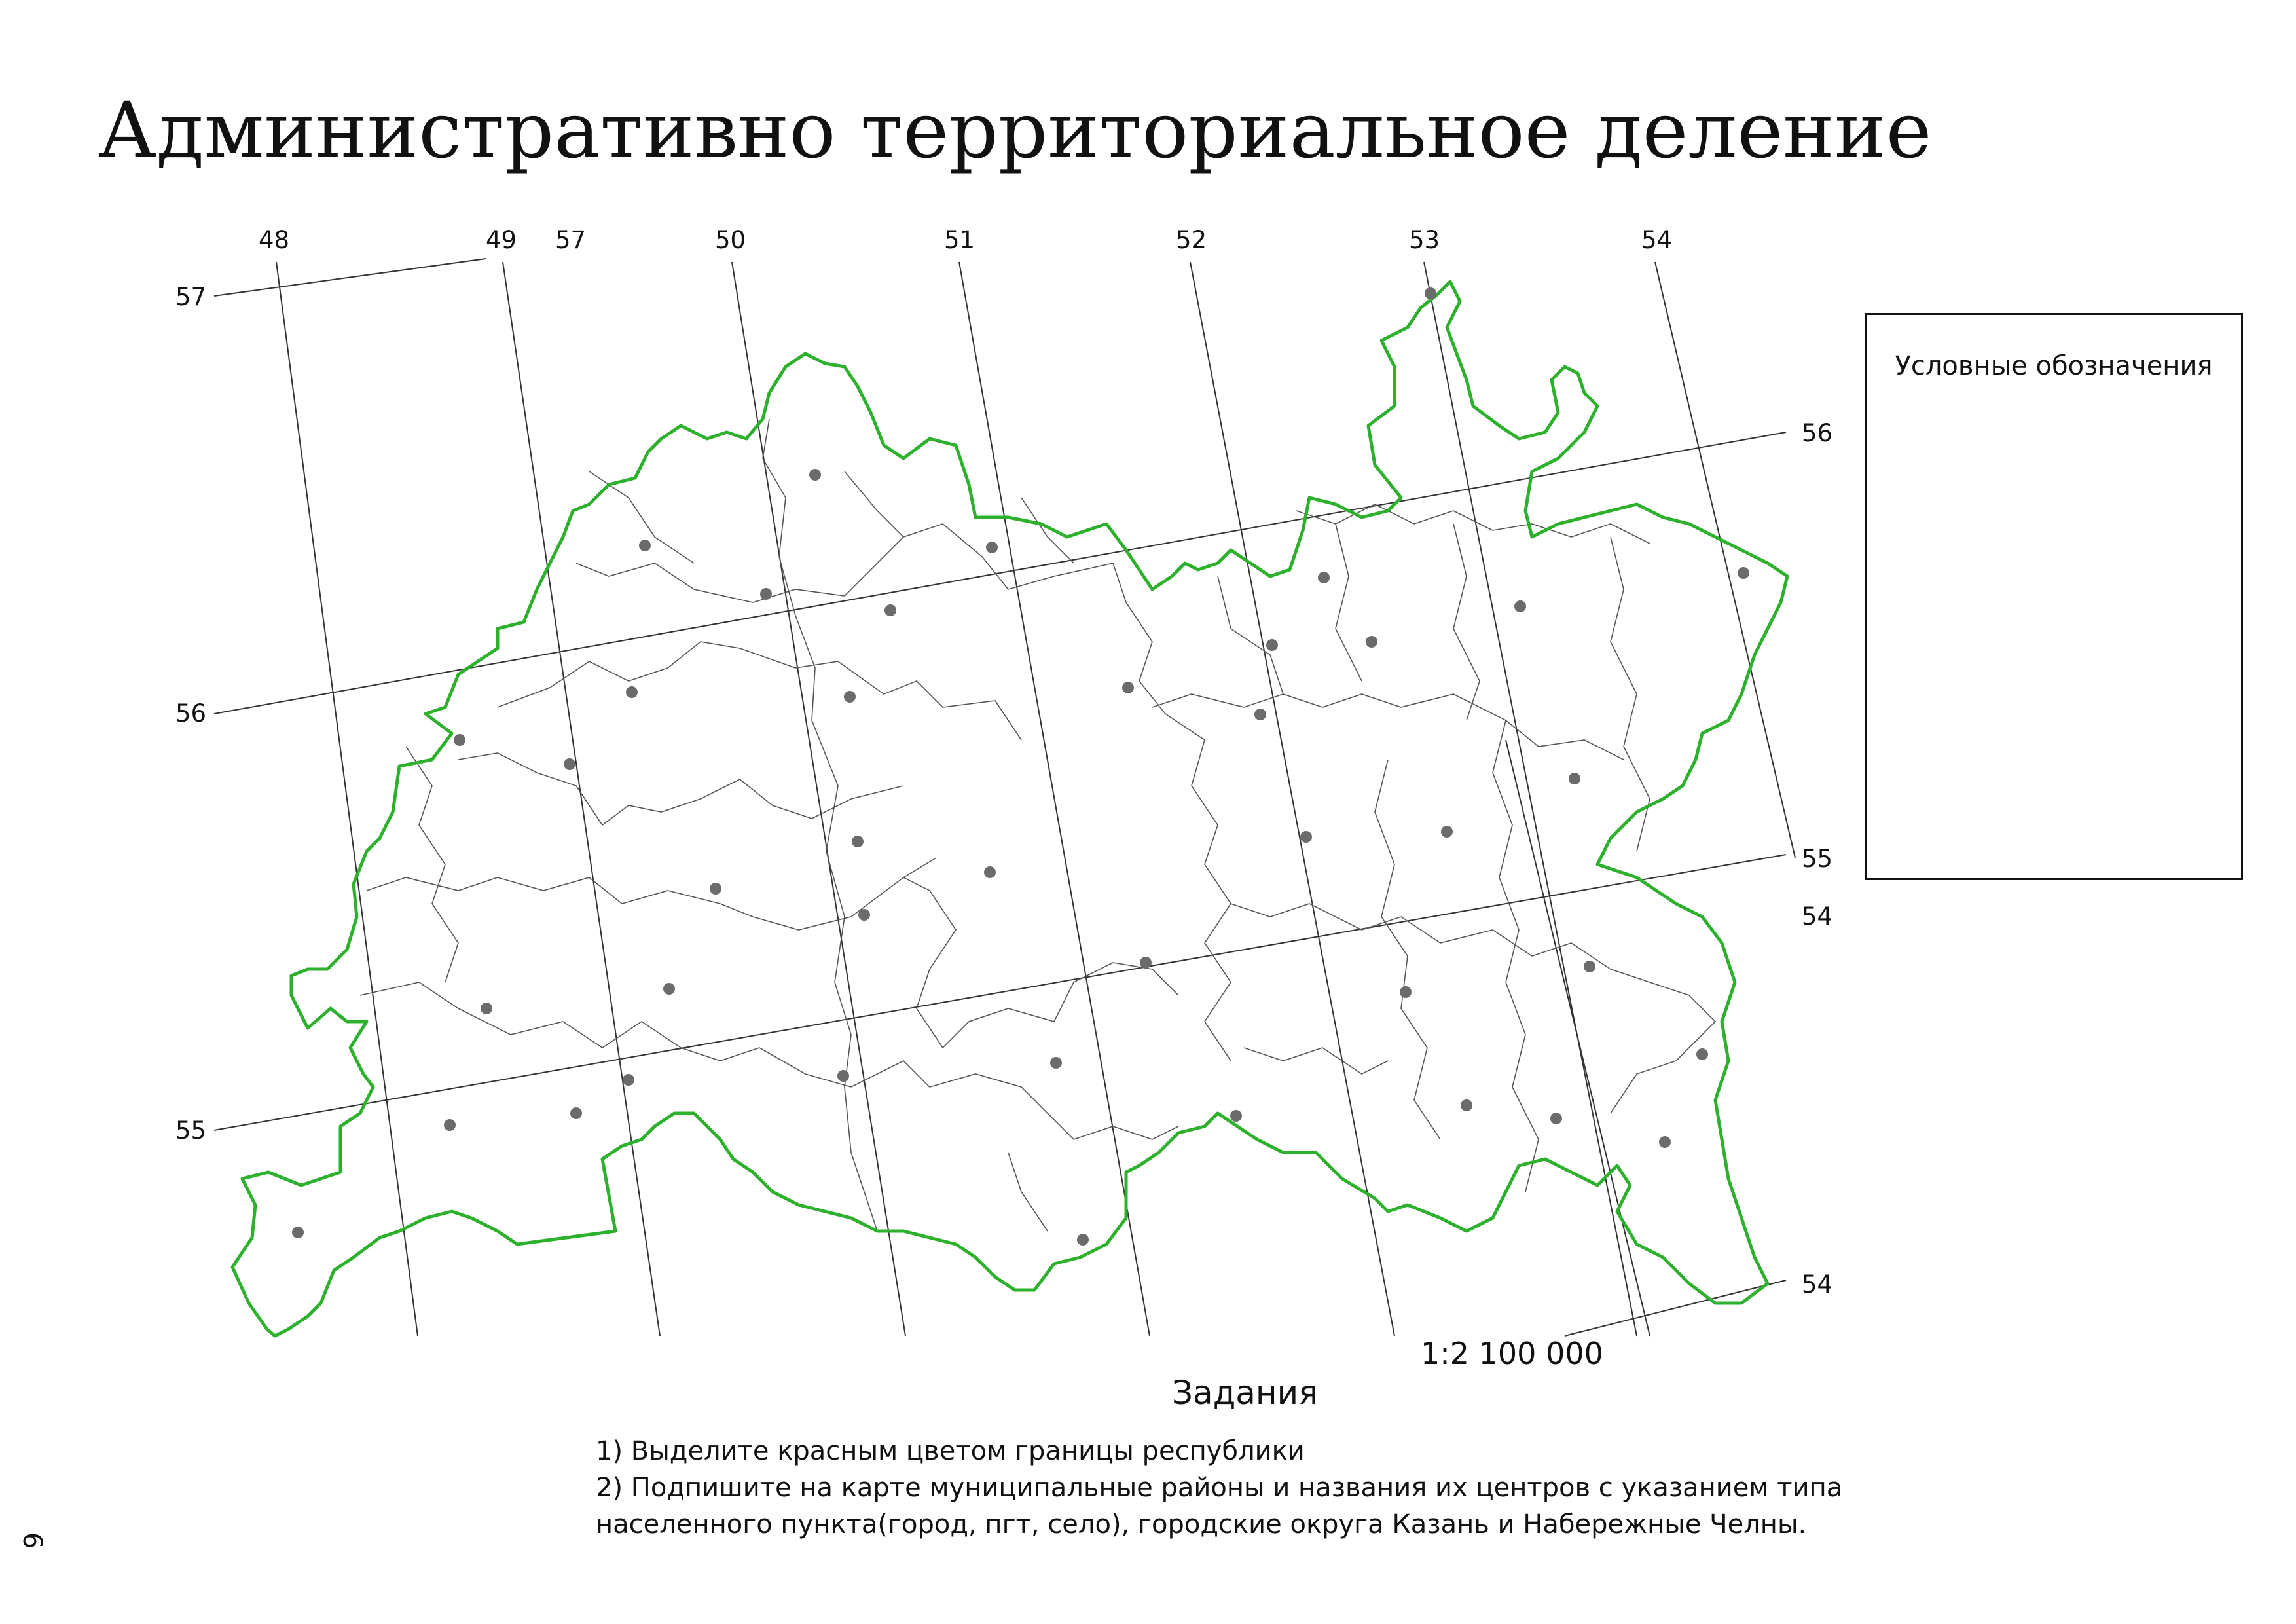 The width and height of the screenshot is (2296, 1624). What do you see at coordinates (1424, 240) in the screenshot?
I see `lon-label-53: 53` at bounding box center [1424, 240].